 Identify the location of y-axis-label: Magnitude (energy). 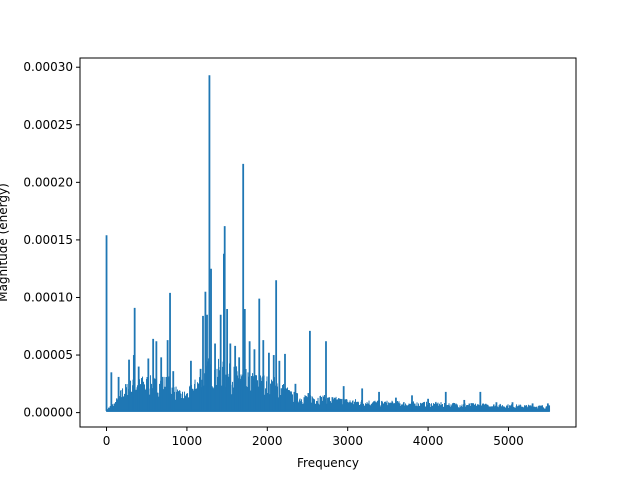
(5, 242).